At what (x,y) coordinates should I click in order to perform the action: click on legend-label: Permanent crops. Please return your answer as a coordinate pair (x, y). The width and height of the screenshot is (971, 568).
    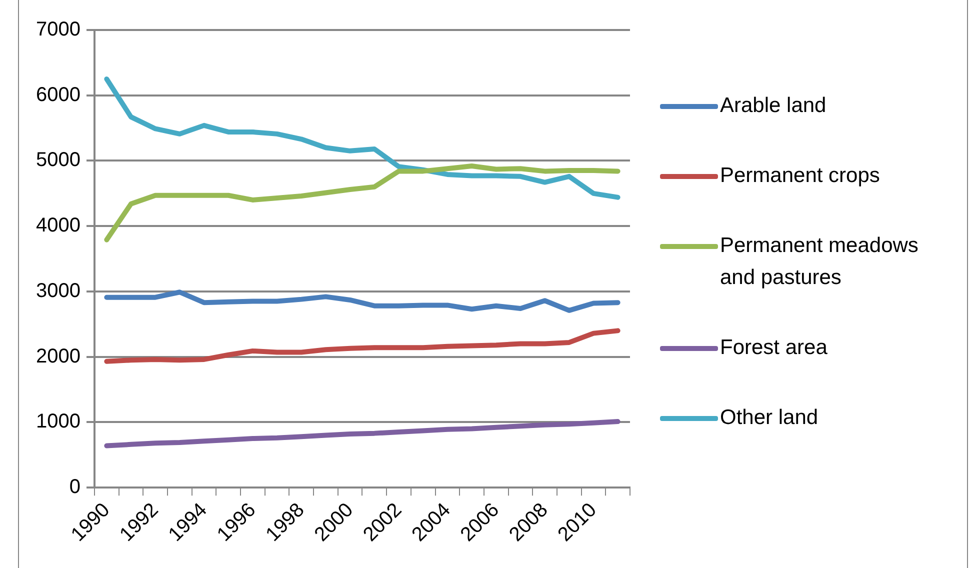
    Looking at the image, I should click on (800, 176).